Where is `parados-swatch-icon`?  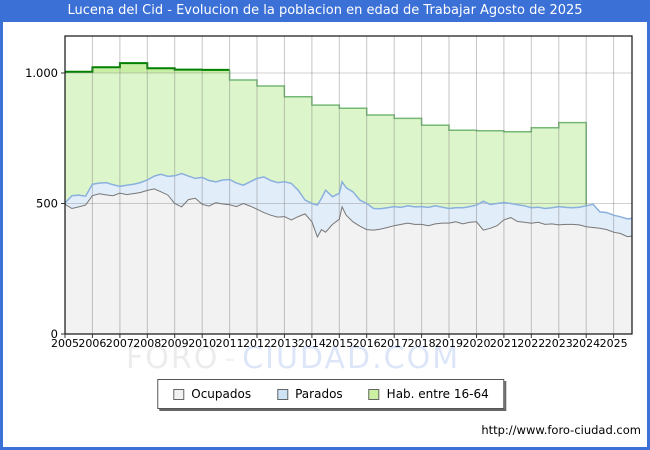
parados-swatch-icon is located at coordinates (283, 394).